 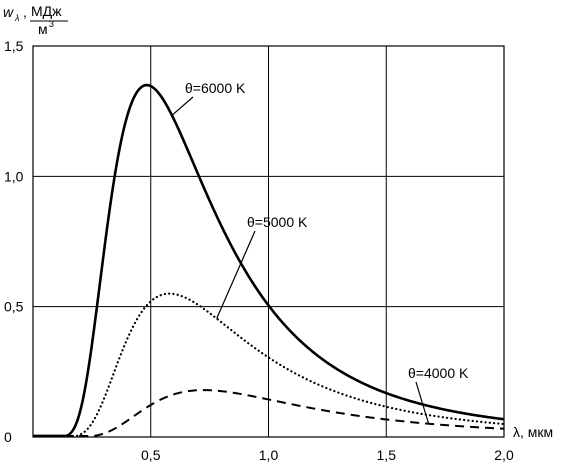 I want to click on annotation-label: θ=5000 K, so click(x=277, y=222).